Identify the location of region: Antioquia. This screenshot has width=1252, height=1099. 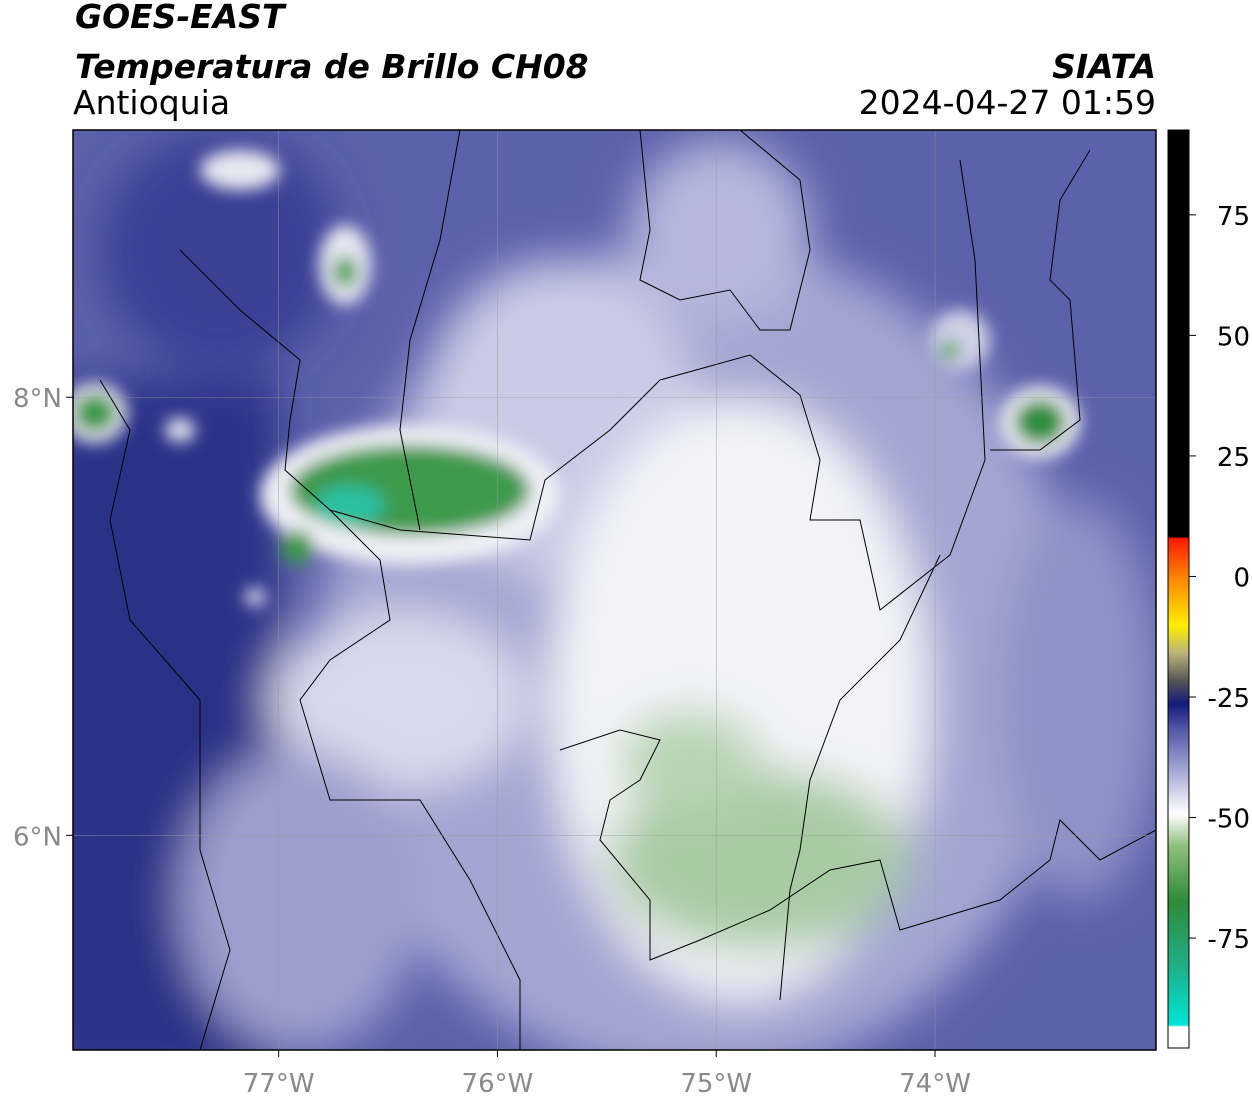
(151, 102).